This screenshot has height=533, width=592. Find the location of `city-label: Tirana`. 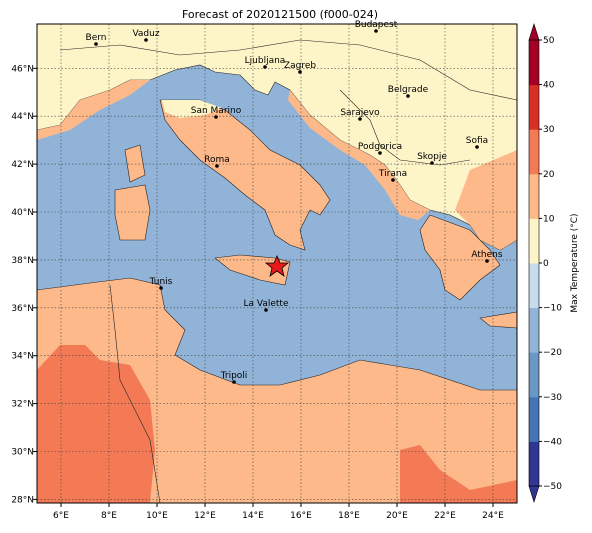

city-label: Tirana is located at coordinates (392, 174).